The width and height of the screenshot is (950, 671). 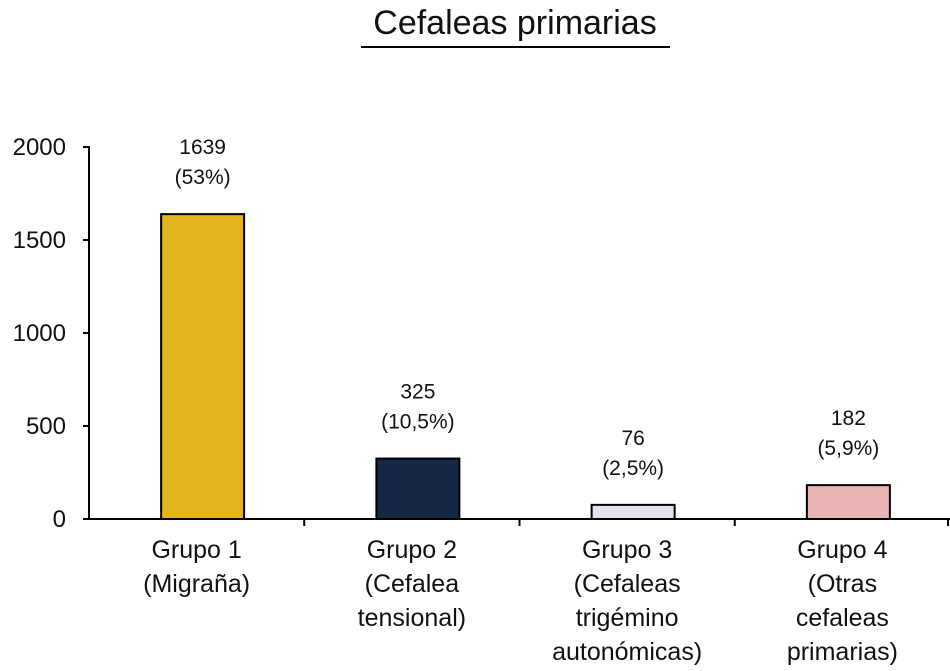 What do you see at coordinates (627, 652) in the screenshot?
I see `category-label: autonómicas)` at bounding box center [627, 652].